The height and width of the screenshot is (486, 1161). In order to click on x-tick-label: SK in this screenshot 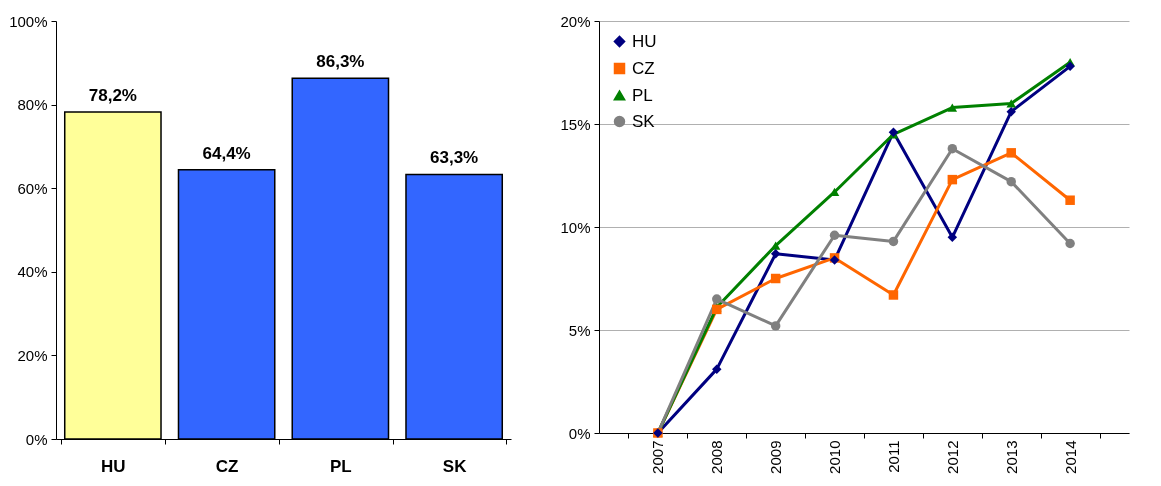, I will do `click(455, 466)`.